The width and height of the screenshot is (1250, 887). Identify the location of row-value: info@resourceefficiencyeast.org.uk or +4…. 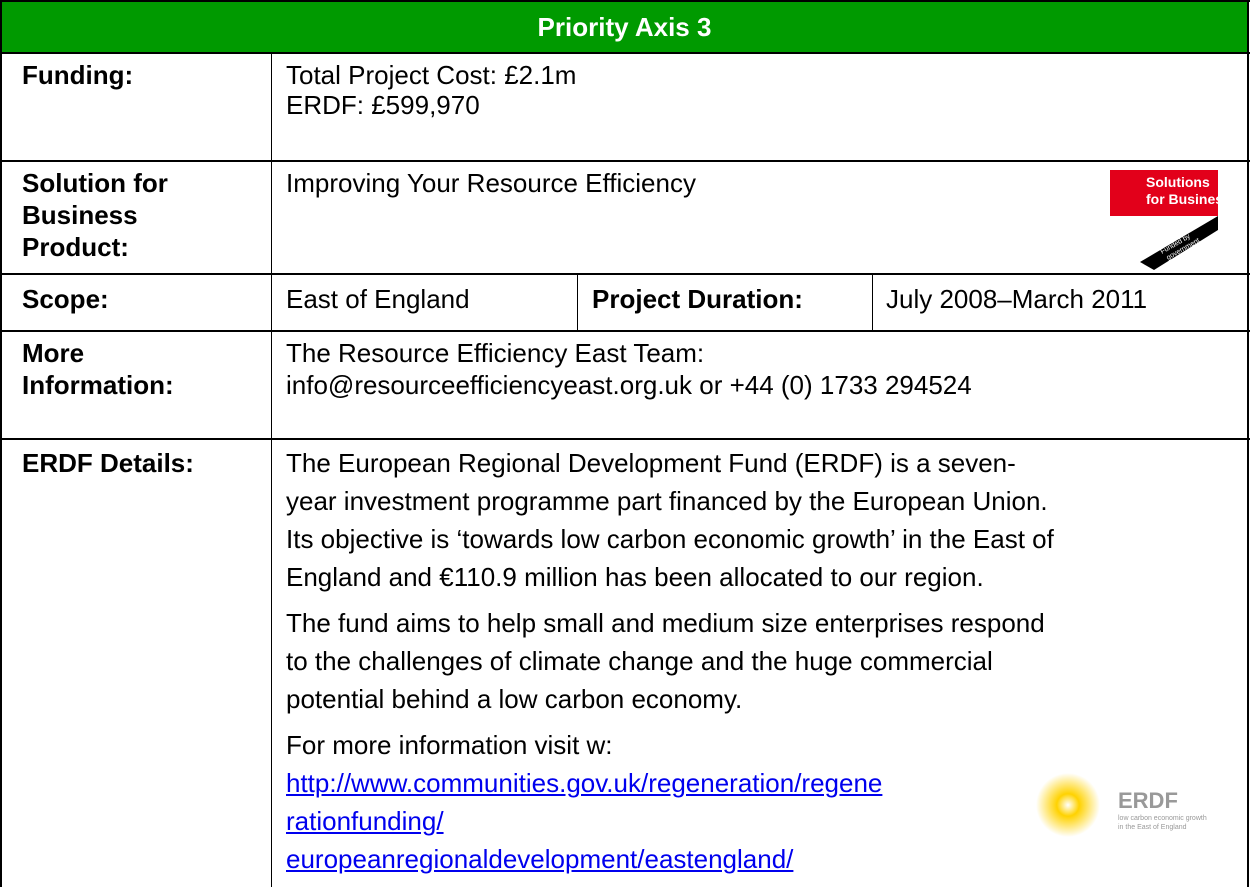
(629, 385).